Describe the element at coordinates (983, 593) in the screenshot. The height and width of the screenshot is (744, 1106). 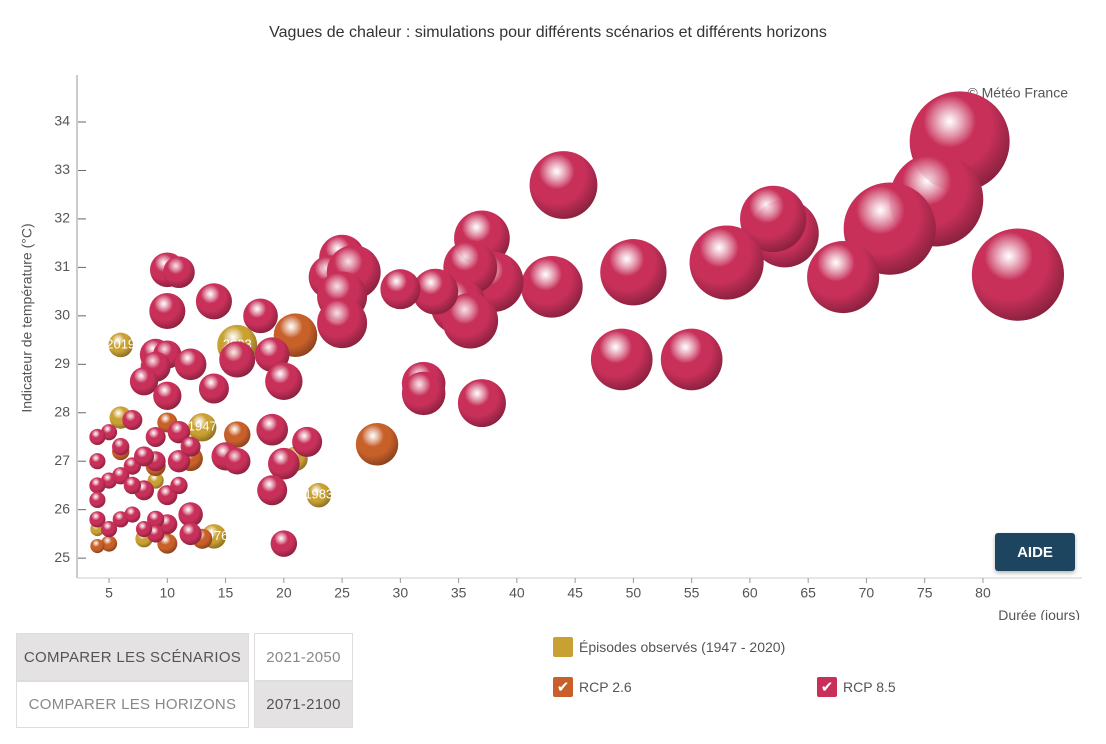
I see `x-tick-label: 80` at that location.